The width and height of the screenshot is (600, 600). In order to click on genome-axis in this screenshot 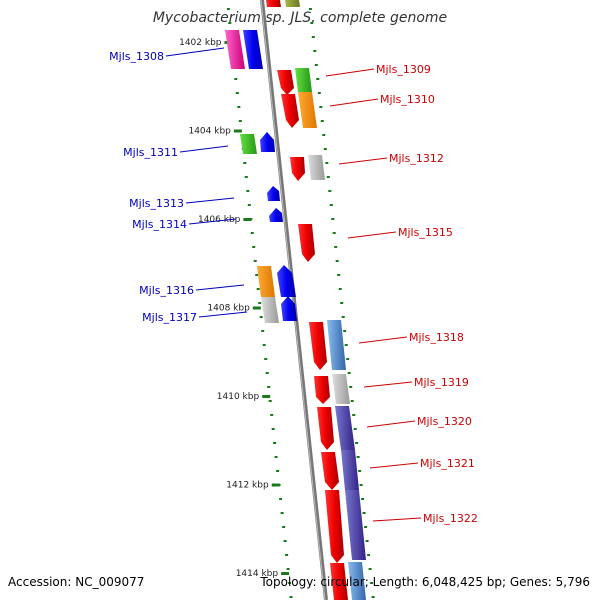, I will do `click(294, 300)`.